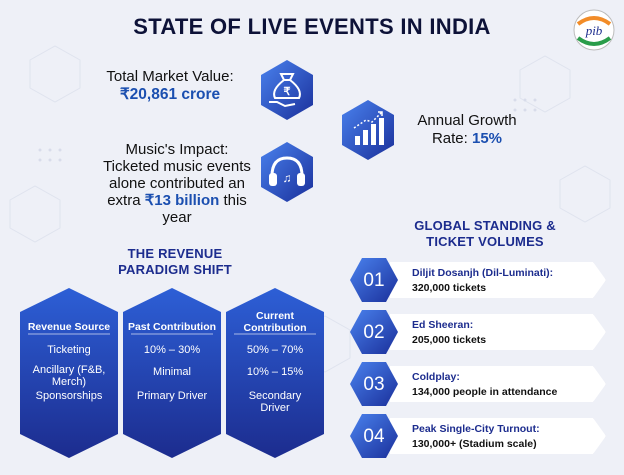 The width and height of the screenshot is (624, 475). Describe the element at coordinates (175, 253) in the screenshot. I see `revenue-title-line1: THE REVENUE` at that location.